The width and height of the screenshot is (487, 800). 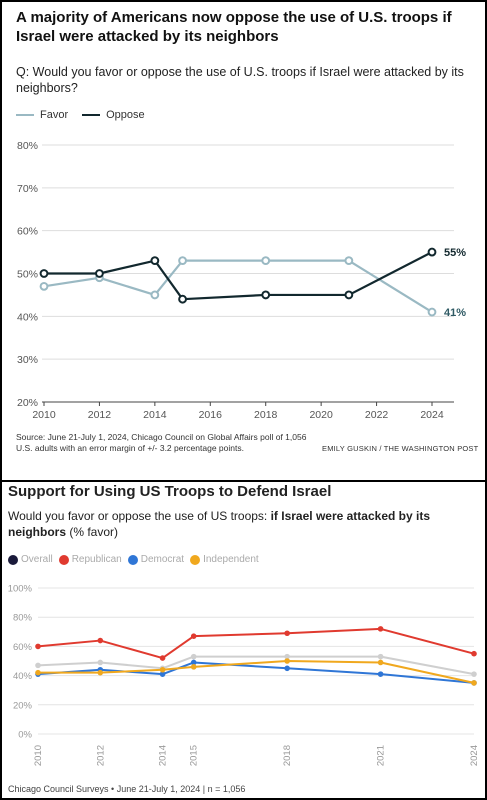 What do you see at coordinates (162, 559) in the screenshot?
I see `legend-label-democrat: Democrat` at bounding box center [162, 559].